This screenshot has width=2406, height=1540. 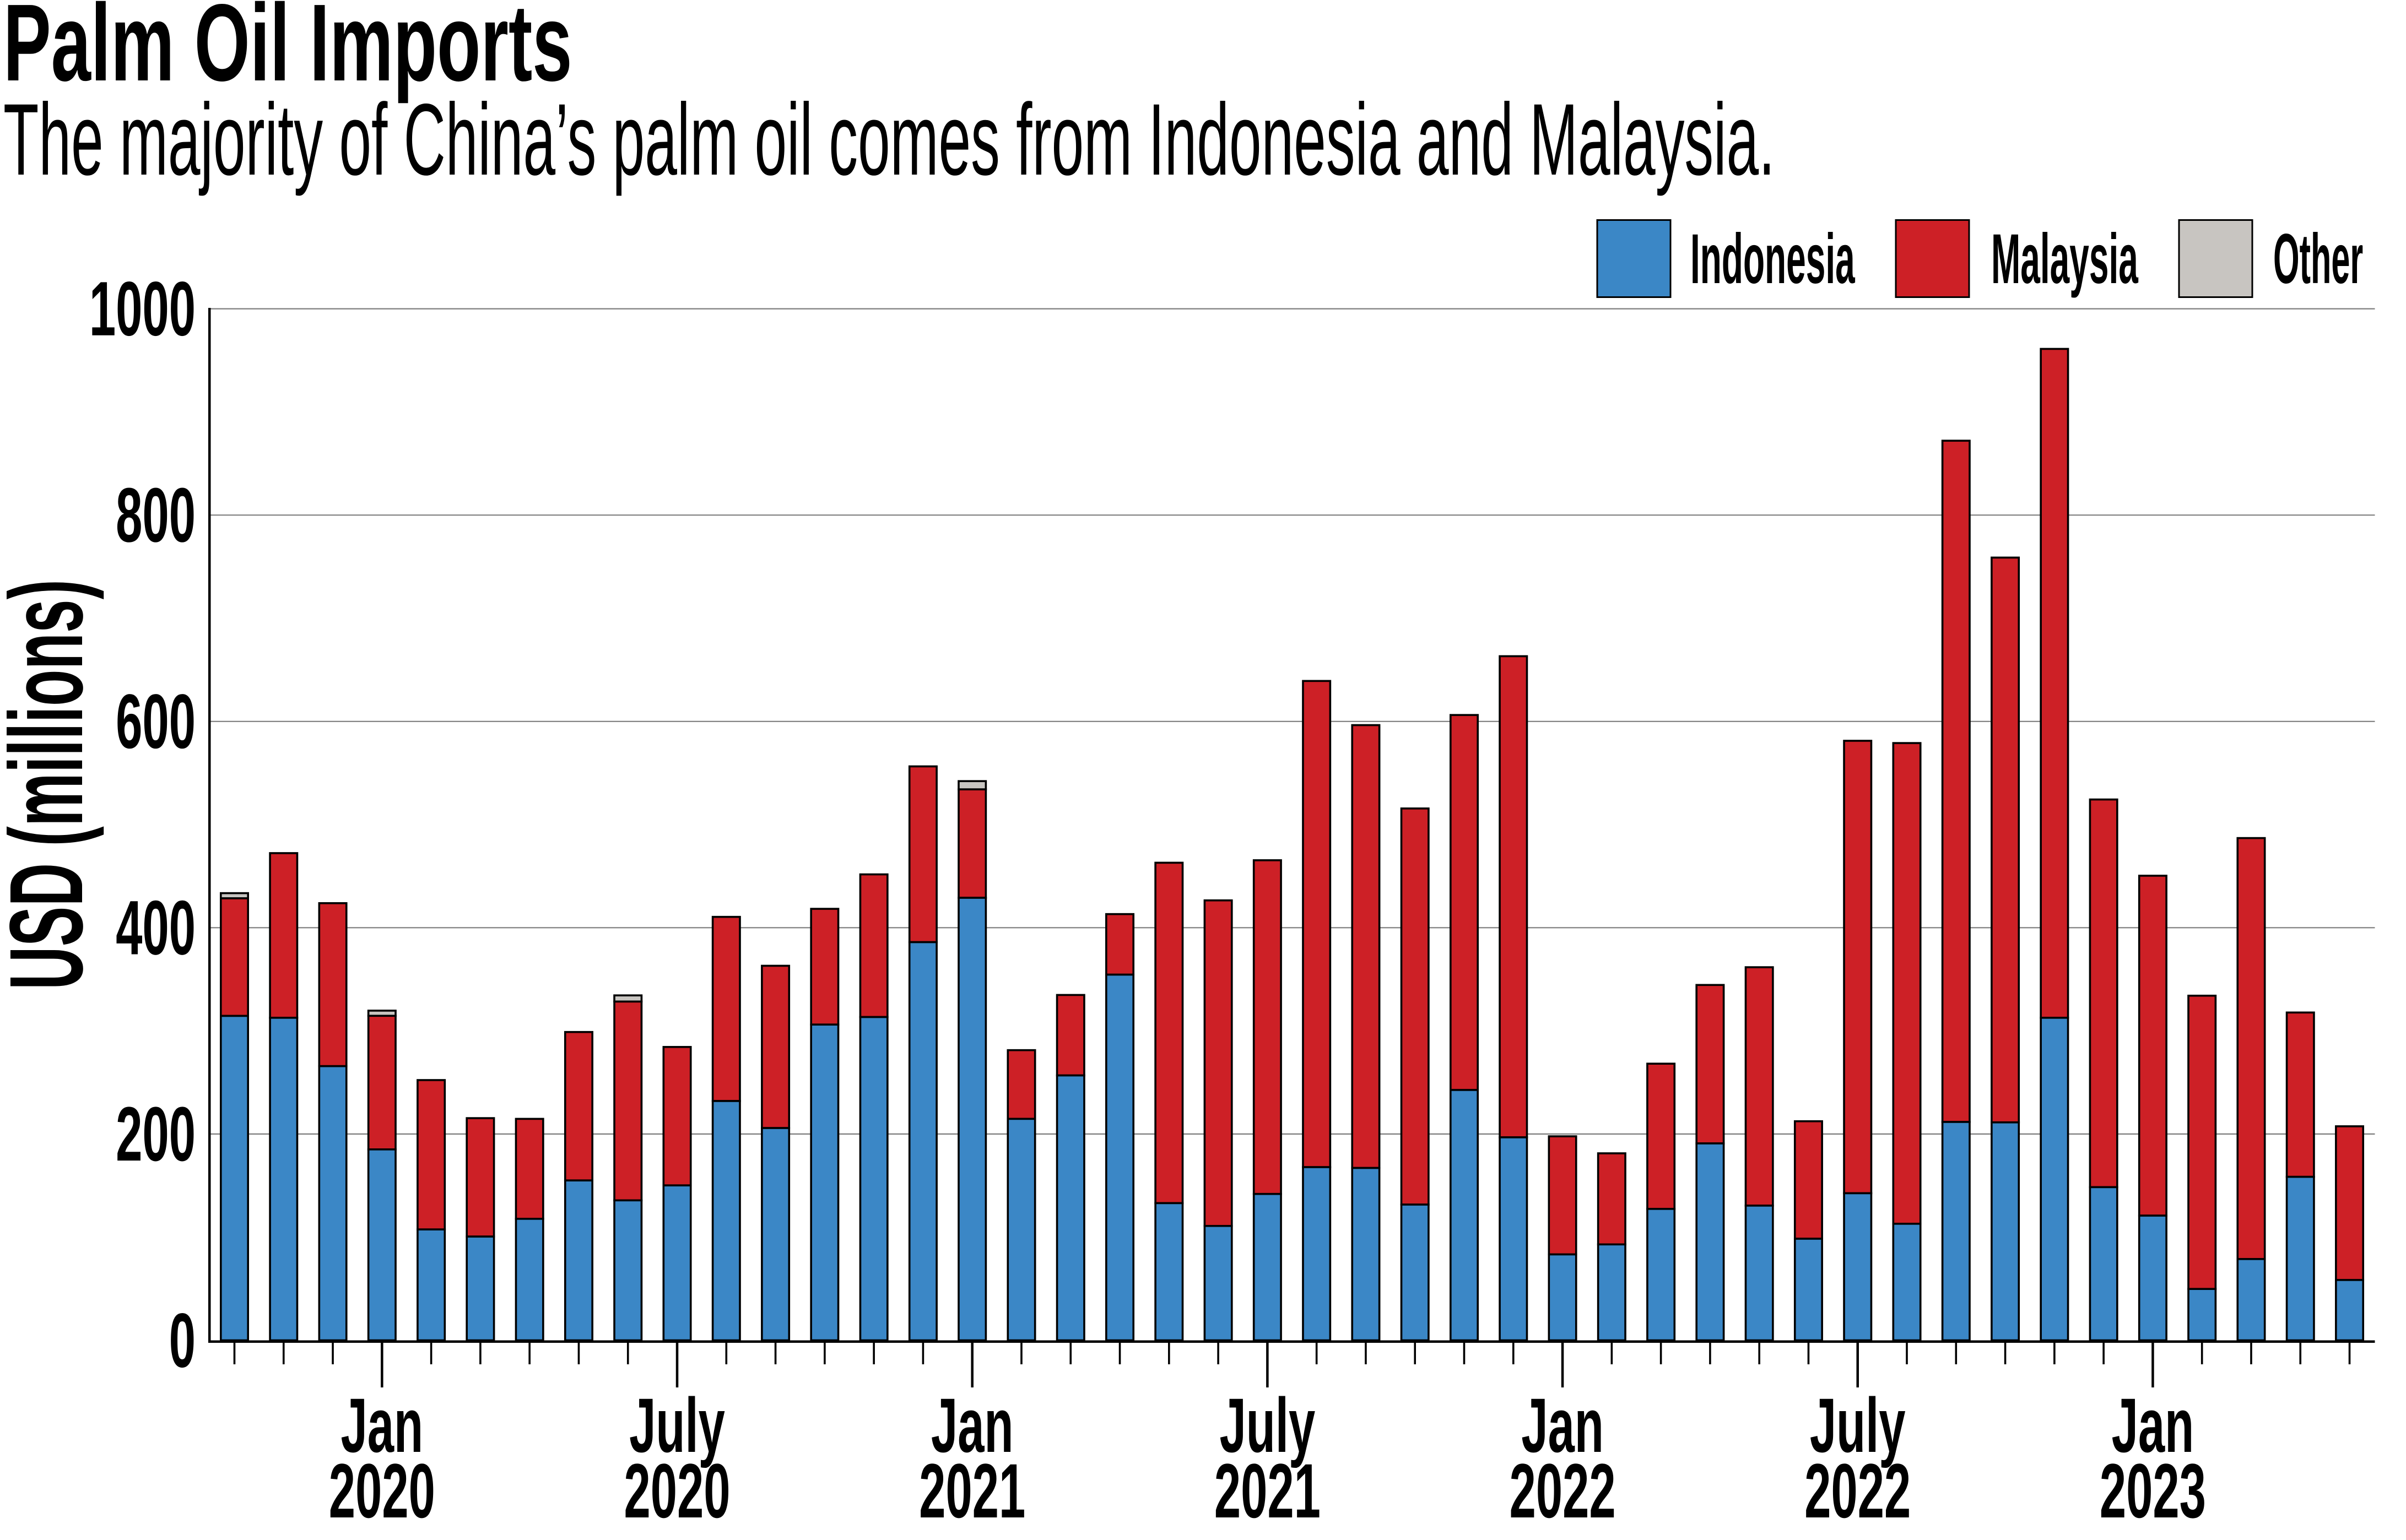 I want to click on svg-text: 800, so click(x=156, y=515).